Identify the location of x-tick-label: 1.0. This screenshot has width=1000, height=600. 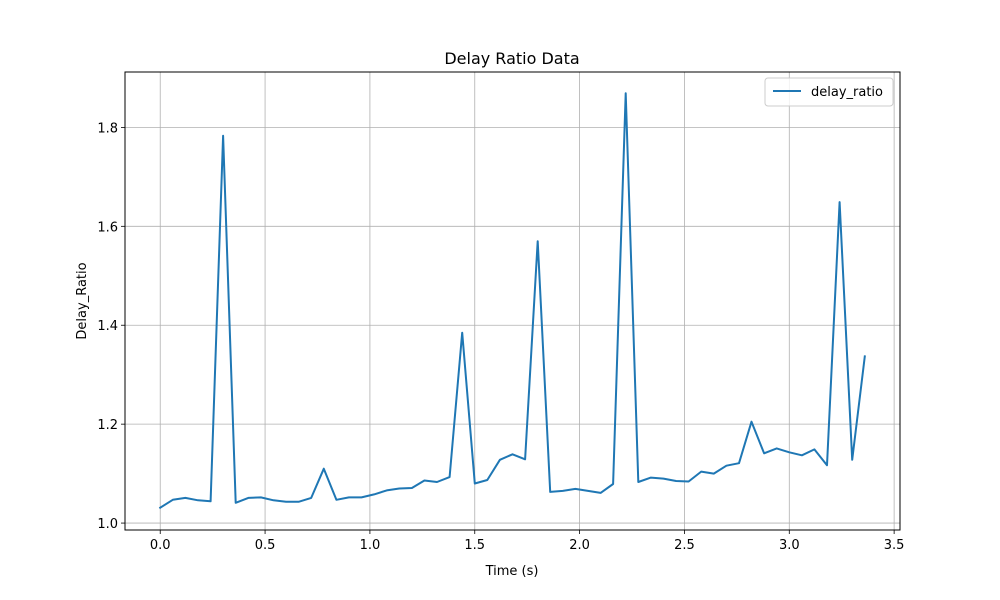
(370, 545).